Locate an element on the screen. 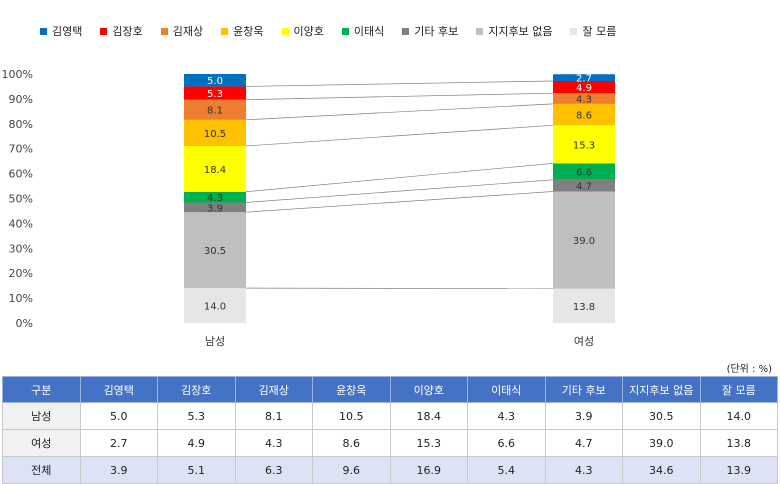  table-header-cell: 구분 is located at coordinates (42, 390).